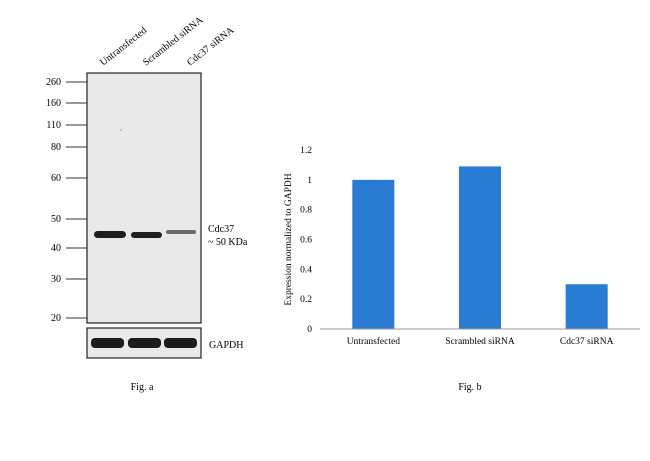  I want to click on blot-lane-label: Untransfected, so click(123, 46).